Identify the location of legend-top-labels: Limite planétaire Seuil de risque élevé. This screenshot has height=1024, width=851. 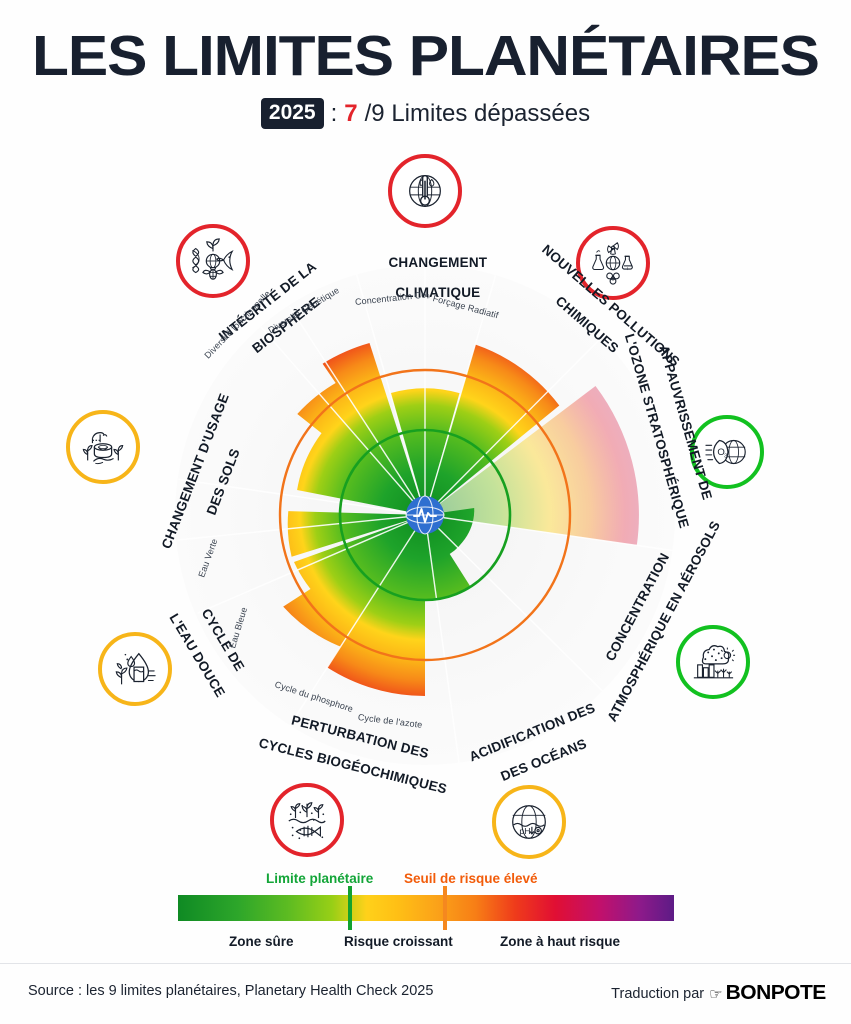
(425, 874).